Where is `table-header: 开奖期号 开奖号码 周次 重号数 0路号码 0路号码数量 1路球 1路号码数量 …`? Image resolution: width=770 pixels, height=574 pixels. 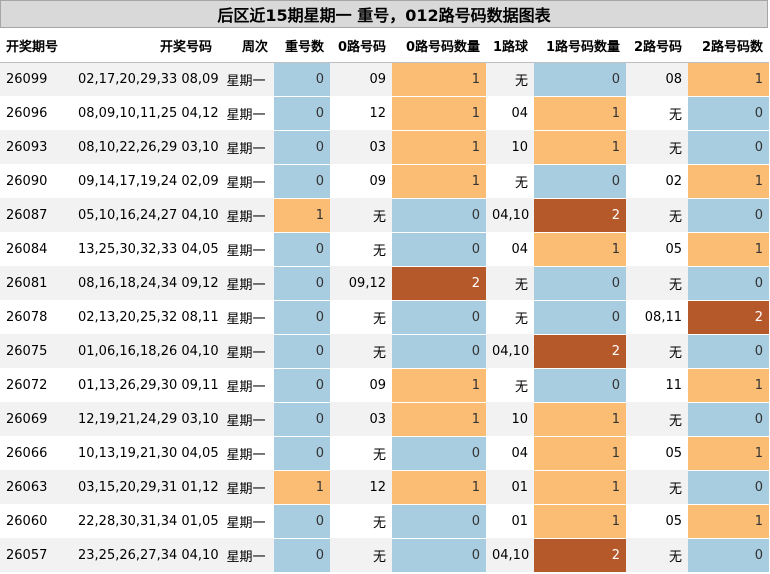 table-header: 开奖期号 开奖号码 周次 重号数 0路号码 0路号码数量 1路球 1路号码数量 … is located at coordinates (384, 46).